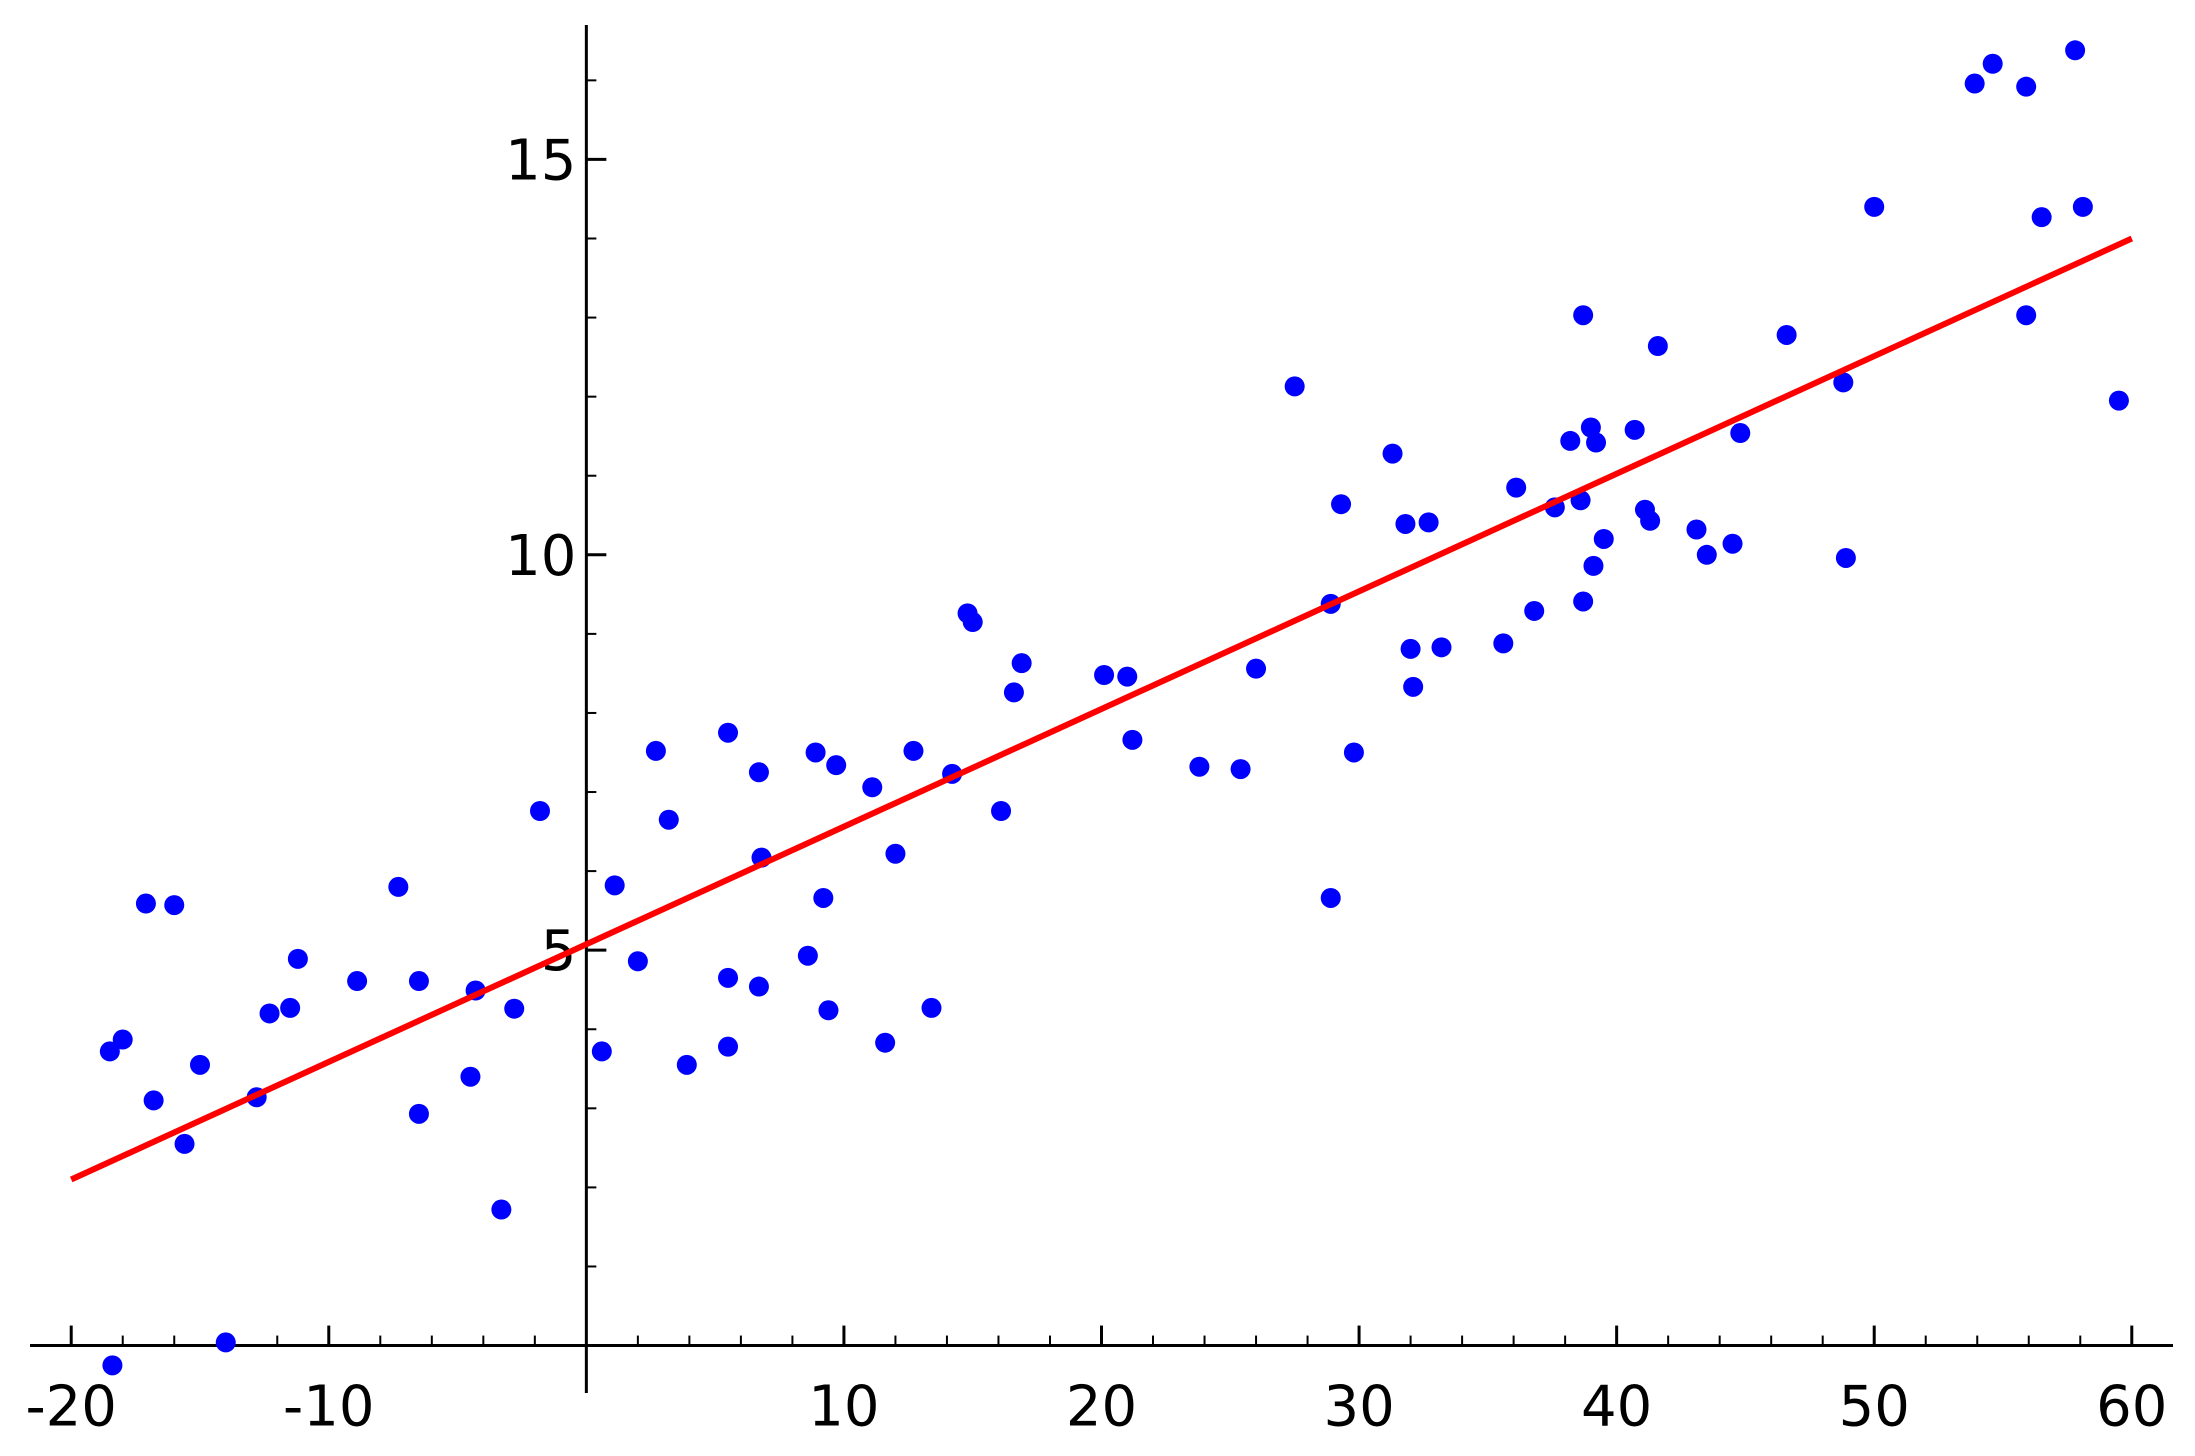  Describe the element at coordinates (1358, 1407) in the screenshot. I see `x-tick-label: 30` at that location.